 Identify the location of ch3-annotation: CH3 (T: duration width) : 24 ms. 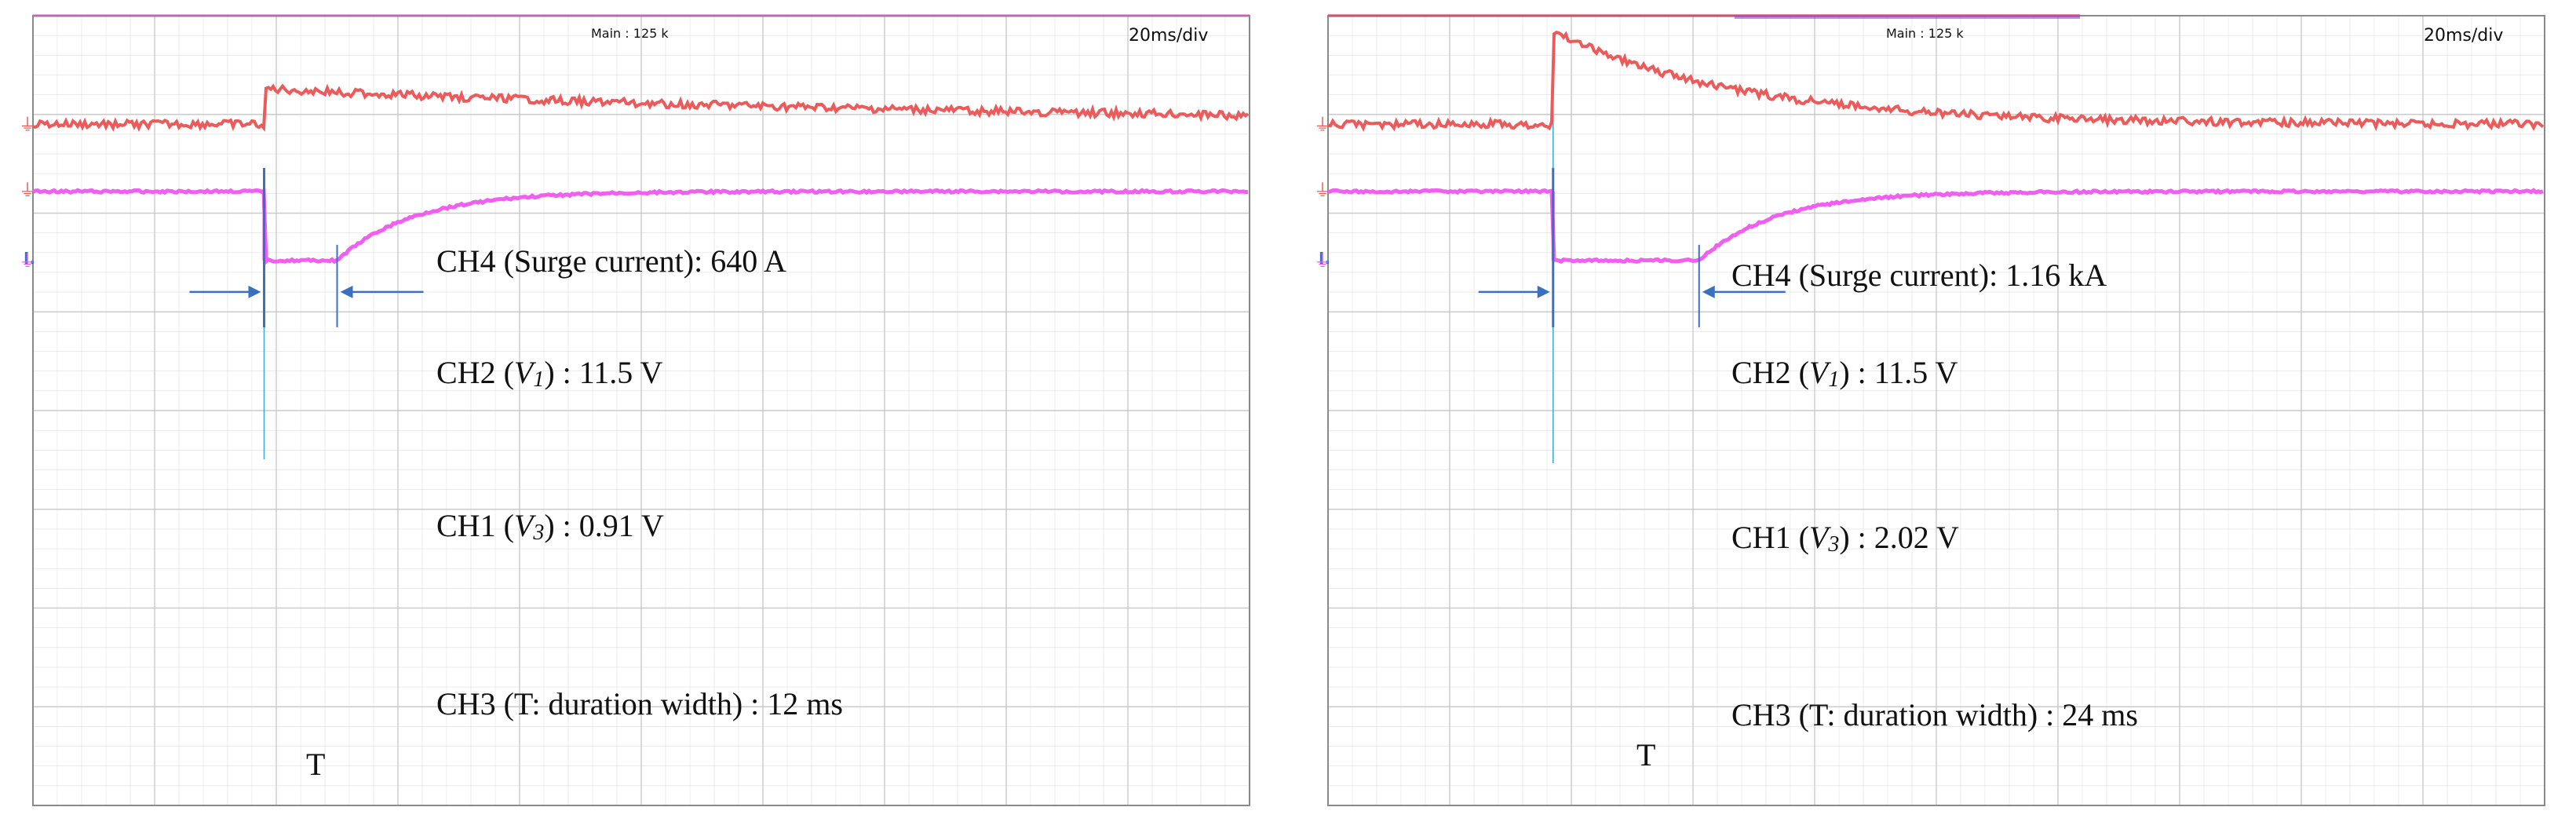
(1935, 714).